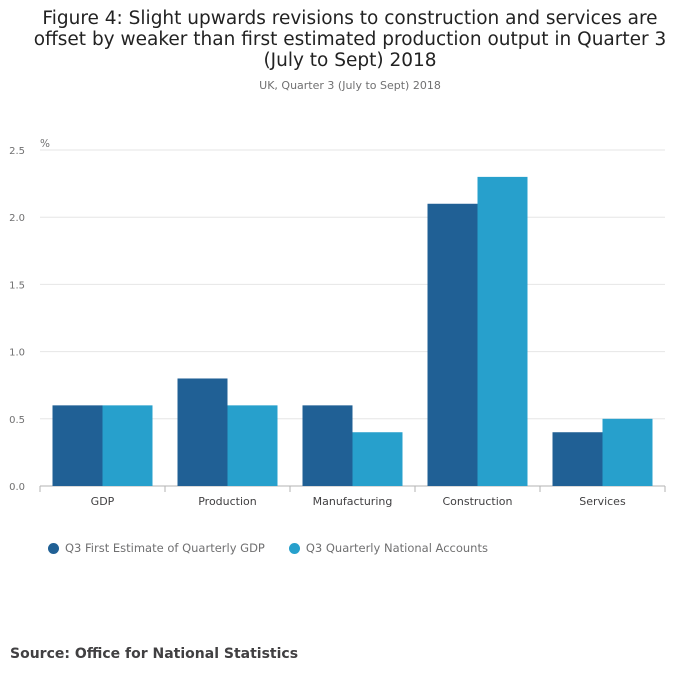 The image size is (700, 682). Describe the element at coordinates (353, 501) in the screenshot. I see `x-tick-label: Manufacturing` at that location.